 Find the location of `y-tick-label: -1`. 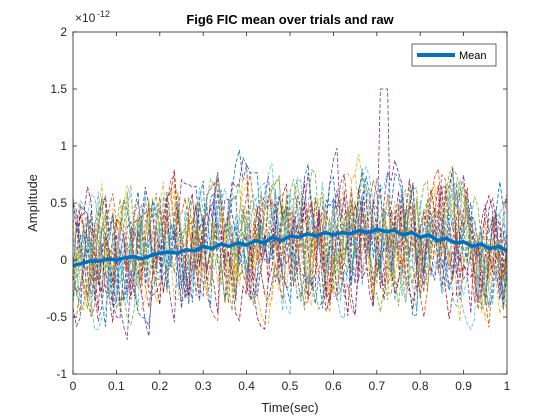

y-tick-label: -1 is located at coordinates (61, 374).